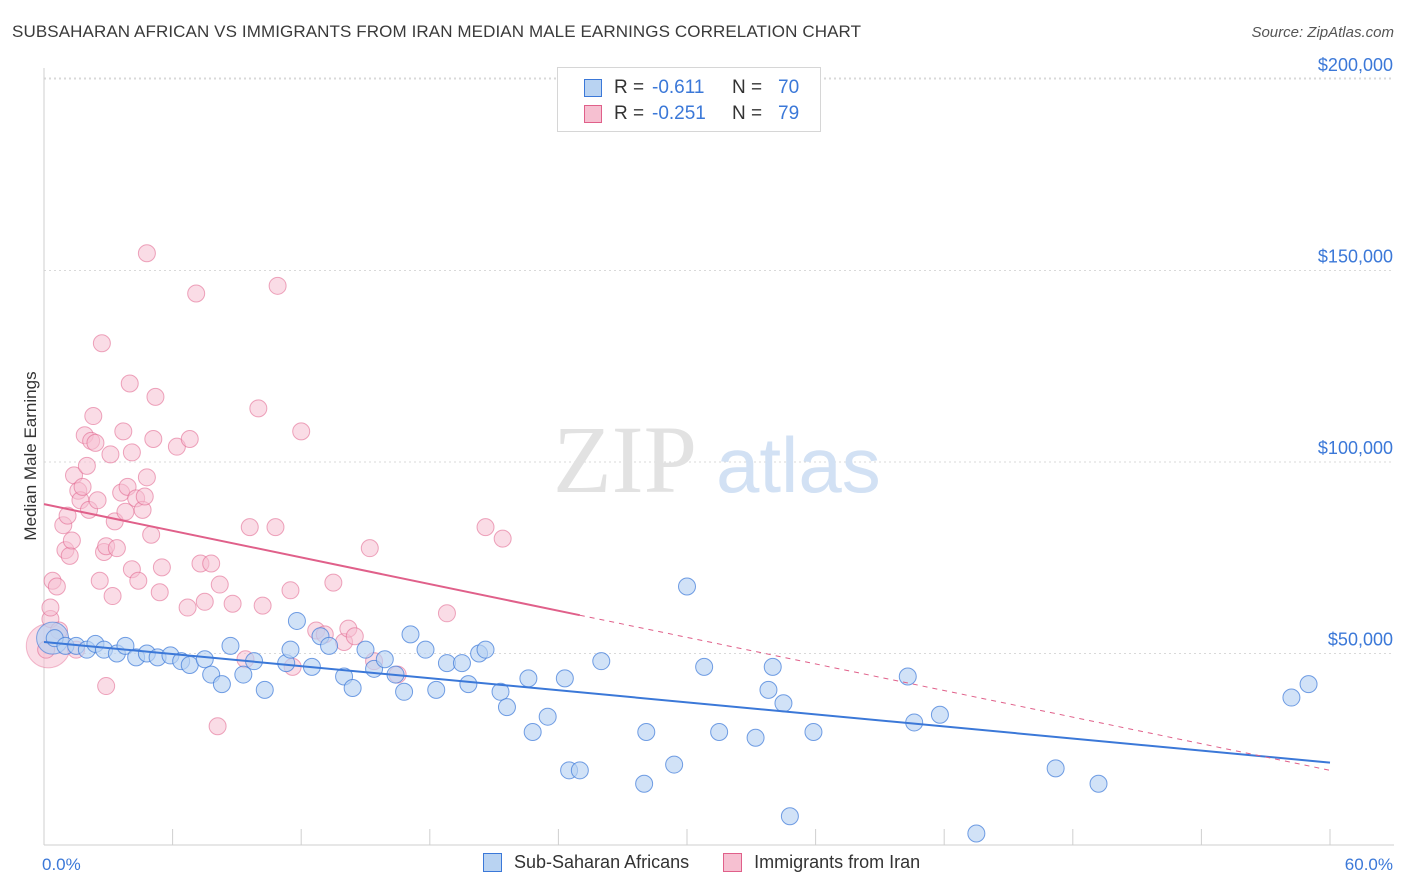 The image size is (1406, 892). I want to click on y-tick-label: $150,000, so click(1355, 257).